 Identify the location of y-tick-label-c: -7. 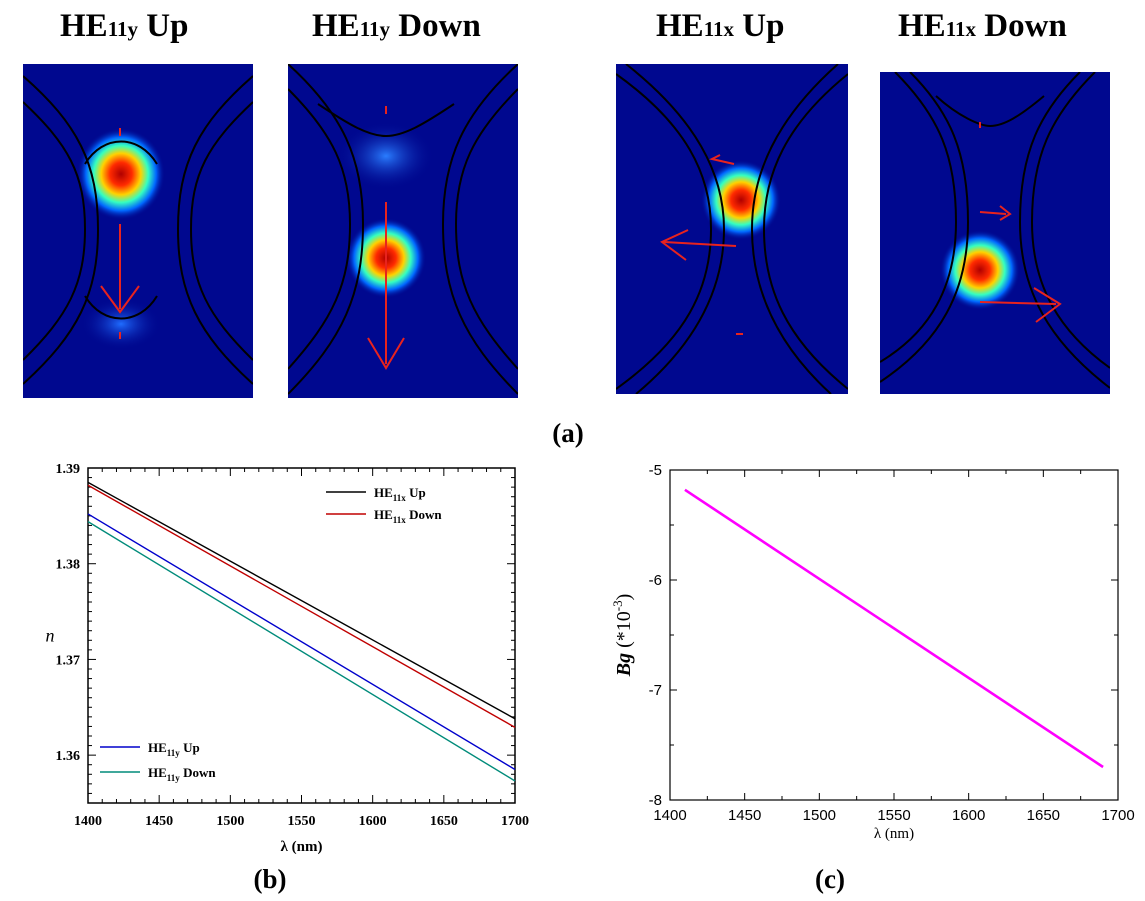
(655, 690).